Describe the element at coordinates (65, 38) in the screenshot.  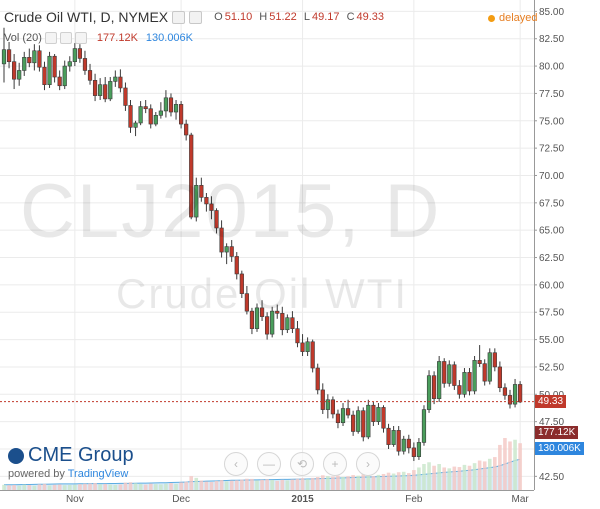
I see `volume-visibility-icon` at that location.